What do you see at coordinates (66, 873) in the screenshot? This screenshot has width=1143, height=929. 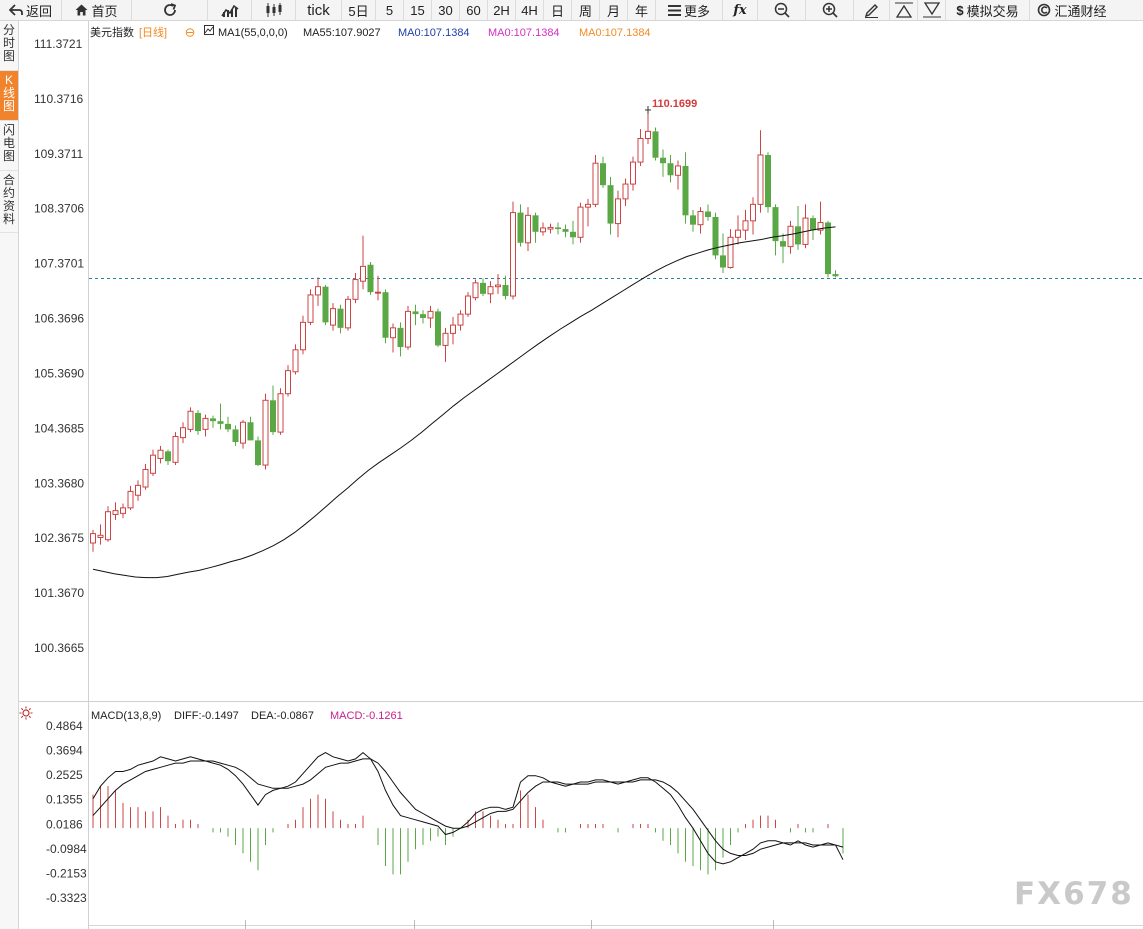 I see `macd-tick-label: -0.2153` at bounding box center [66, 873].